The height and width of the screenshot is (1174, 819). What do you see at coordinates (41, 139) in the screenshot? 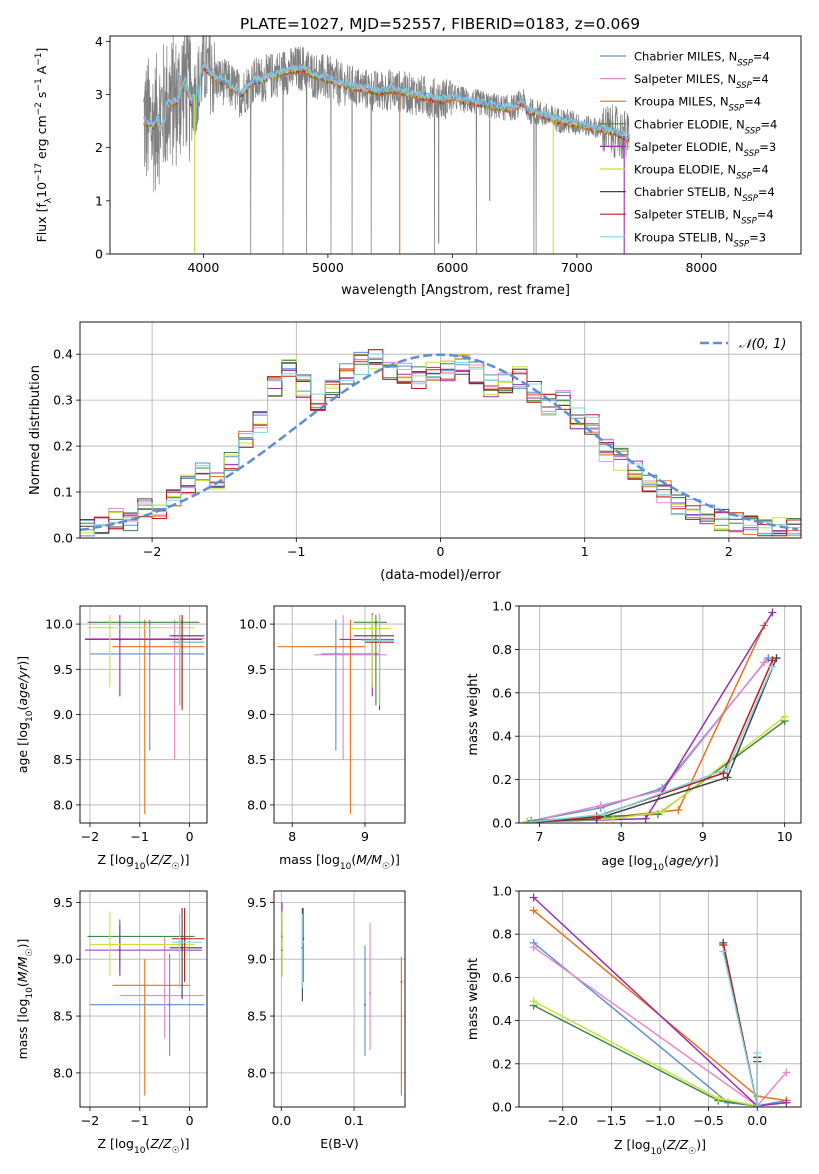
I see `label-part: erg cm` at bounding box center [41, 139].